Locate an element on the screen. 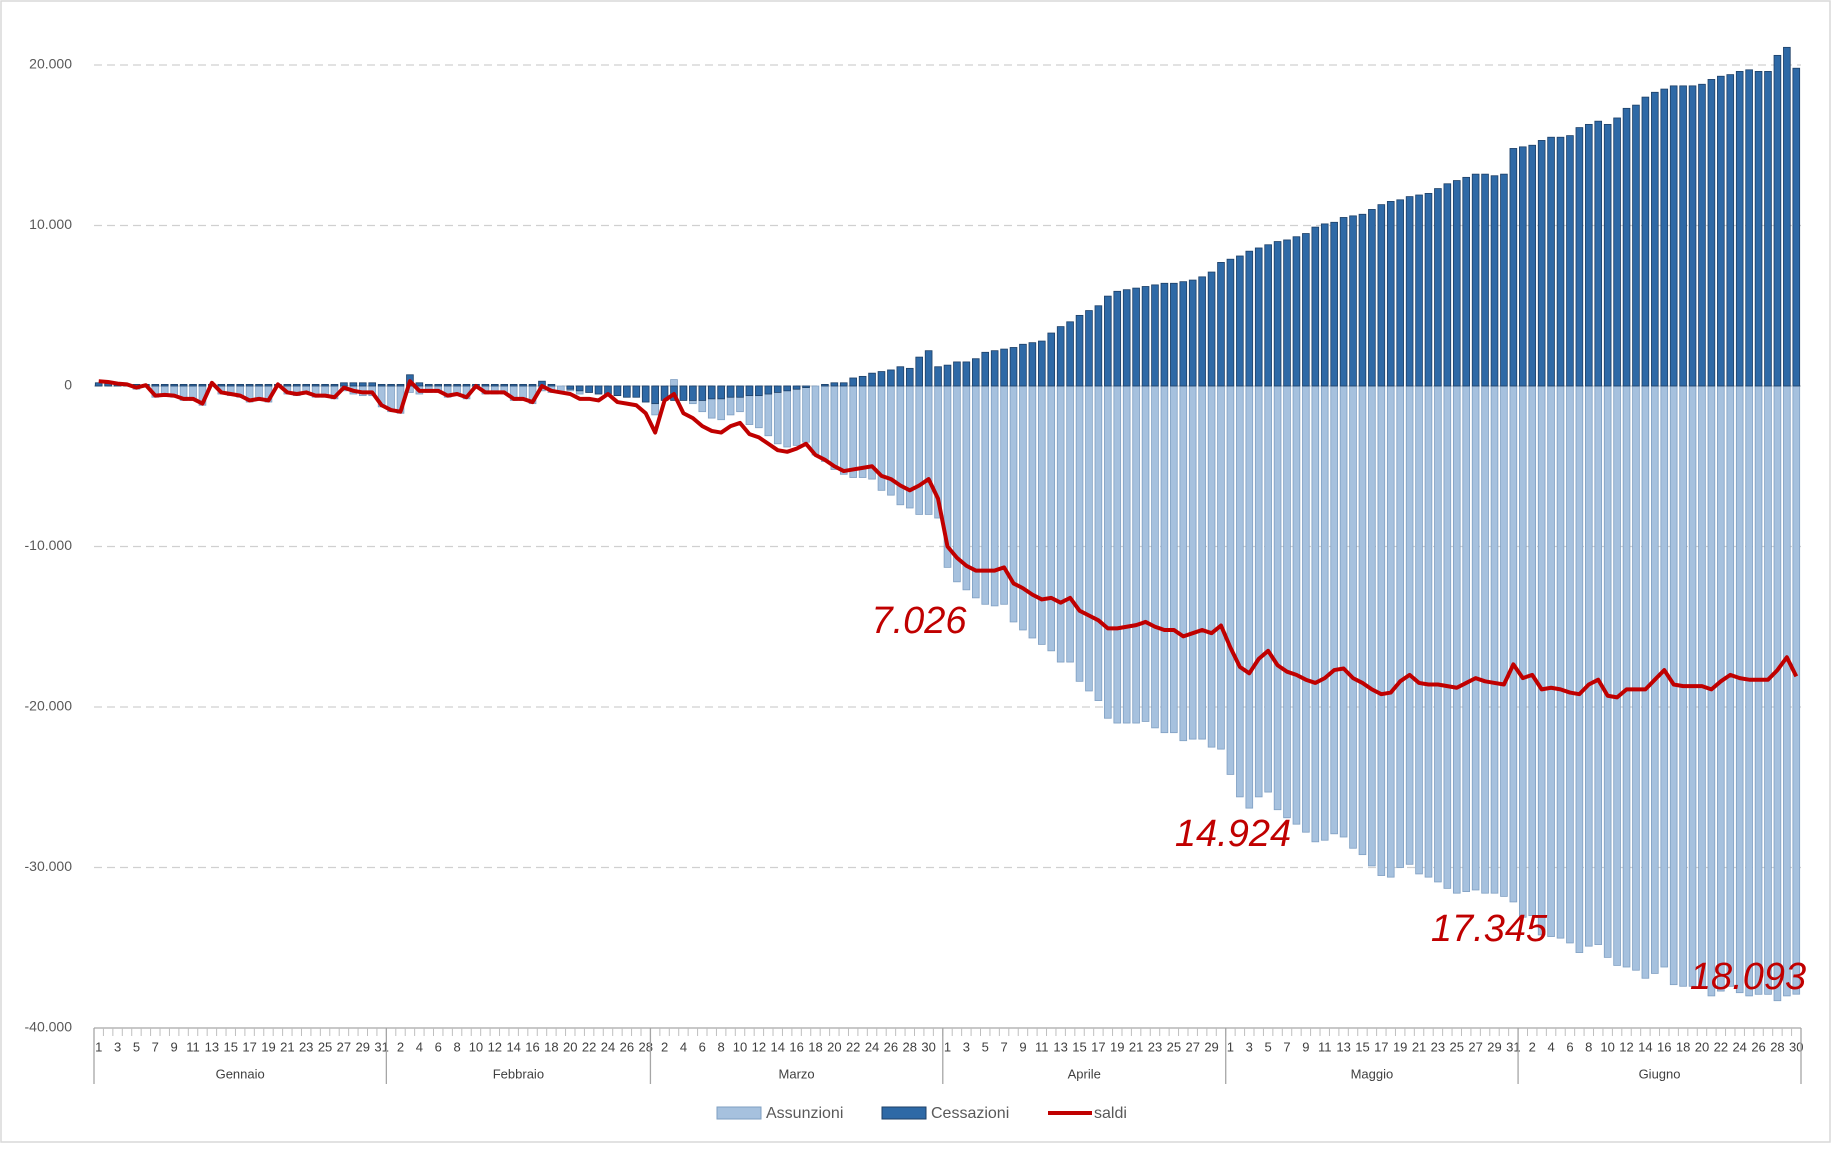 The width and height of the screenshot is (1832, 1149). y-tick-label: -10.000 is located at coordinates (49, 545).